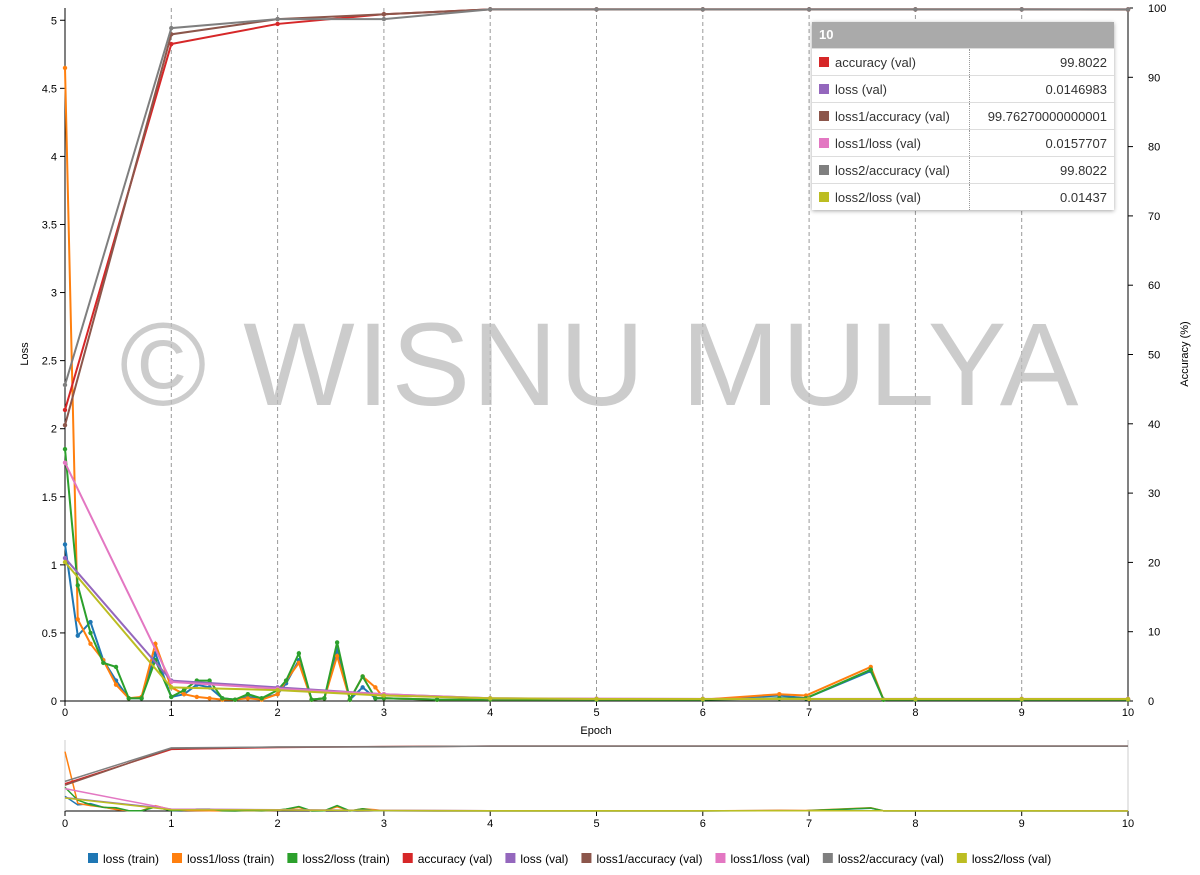  I want to click on y2-tick-label: 30, so click(1154, 494).